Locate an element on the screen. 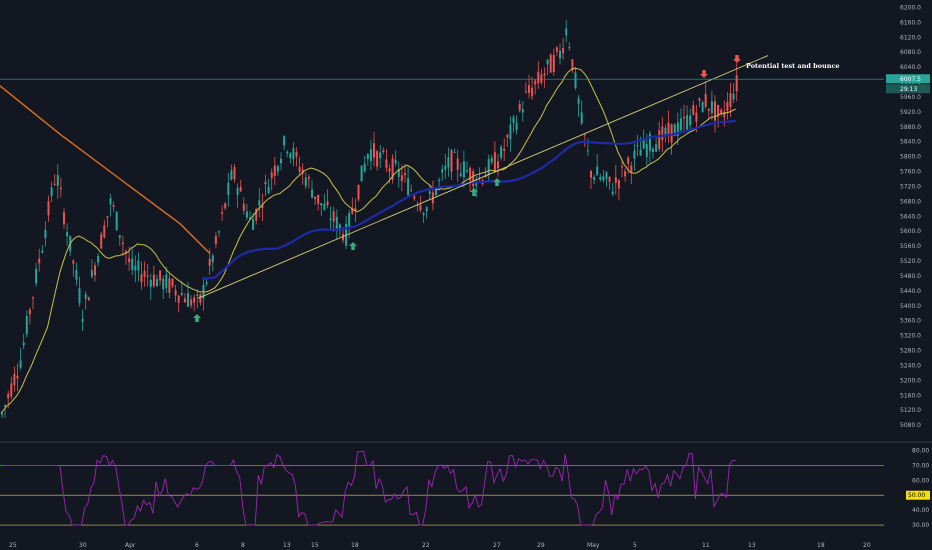 The width and height of the screenshot is (932, 550). time-tick-label: 30 is located at coordinates (83, 545).